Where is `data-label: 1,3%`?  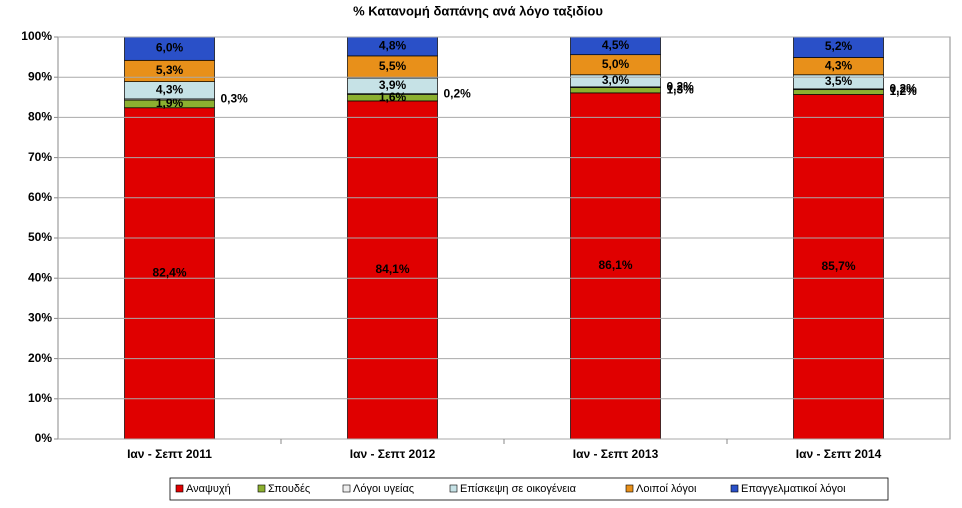
data-label: 1,3% is located at coordinates (681, 89).